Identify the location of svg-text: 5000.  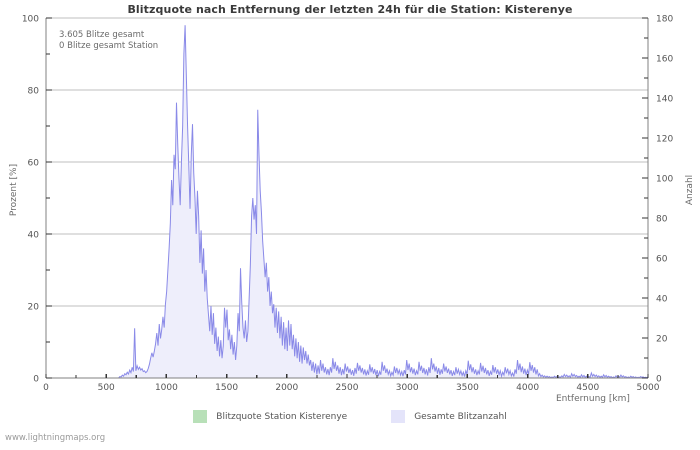
(648, 388).